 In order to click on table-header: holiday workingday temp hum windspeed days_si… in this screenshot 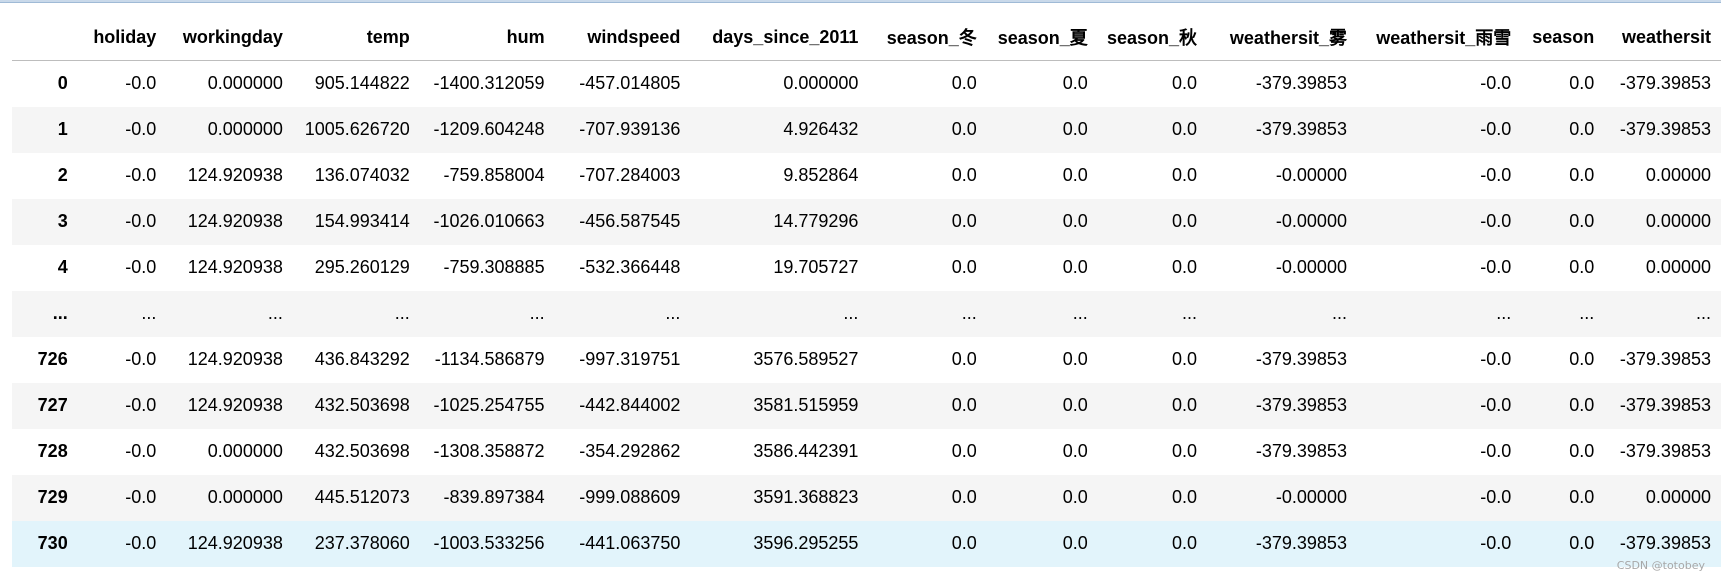, I will do `click(866, 37)`.